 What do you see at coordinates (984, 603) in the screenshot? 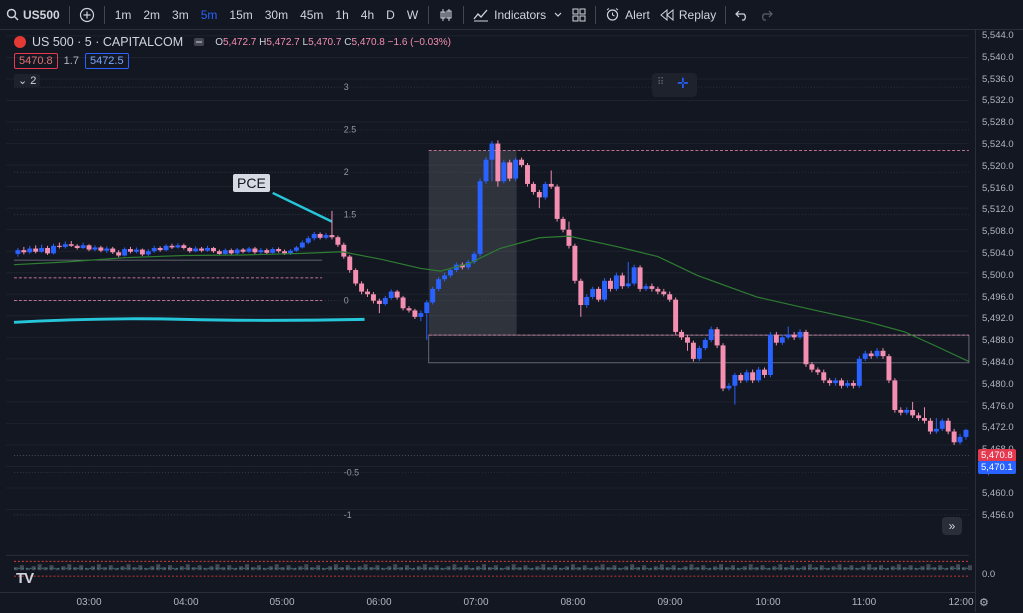
I see `settings-gear-icon: ⚙` at bounding box center [984, 603].